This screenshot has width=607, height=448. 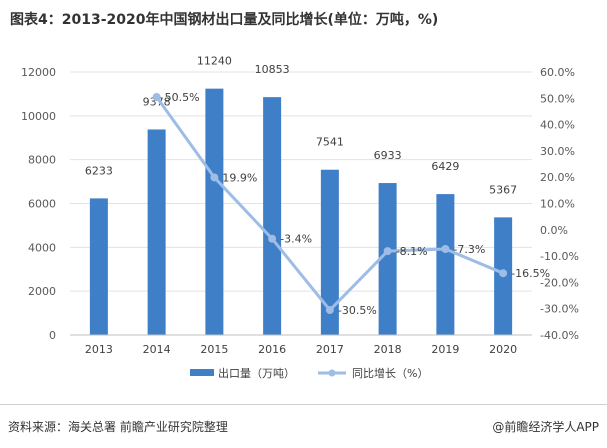 What do you see at coordinates (469, 249) in the screenshot?
I see `growth-value-label: -7.3%` at bounding box center [469, 249].